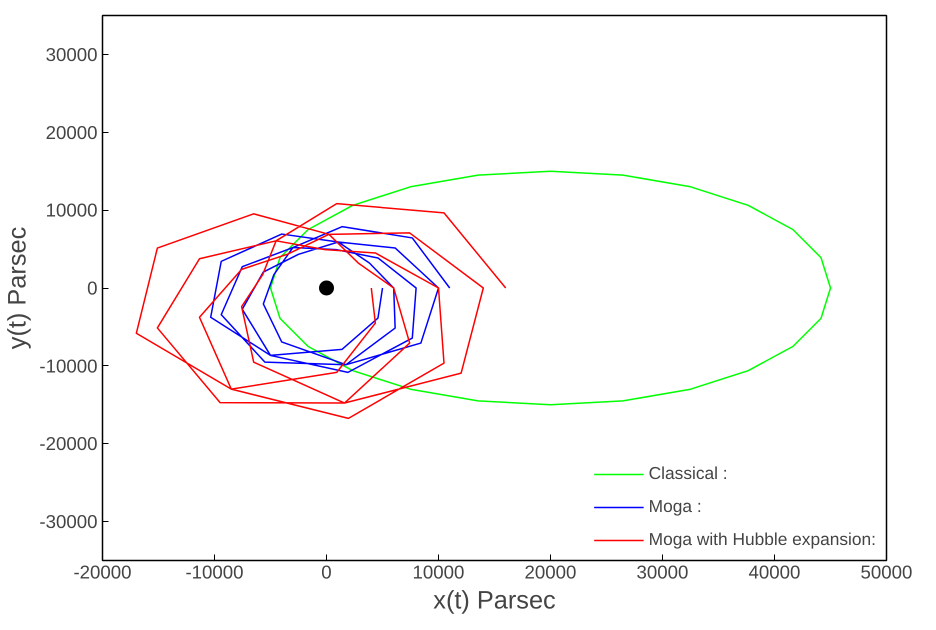 This screenshot has height=630, width=936. Describe the element at coordinates (662, 572) in the screenshot. I see `x-tick-label: 30000` at that location.